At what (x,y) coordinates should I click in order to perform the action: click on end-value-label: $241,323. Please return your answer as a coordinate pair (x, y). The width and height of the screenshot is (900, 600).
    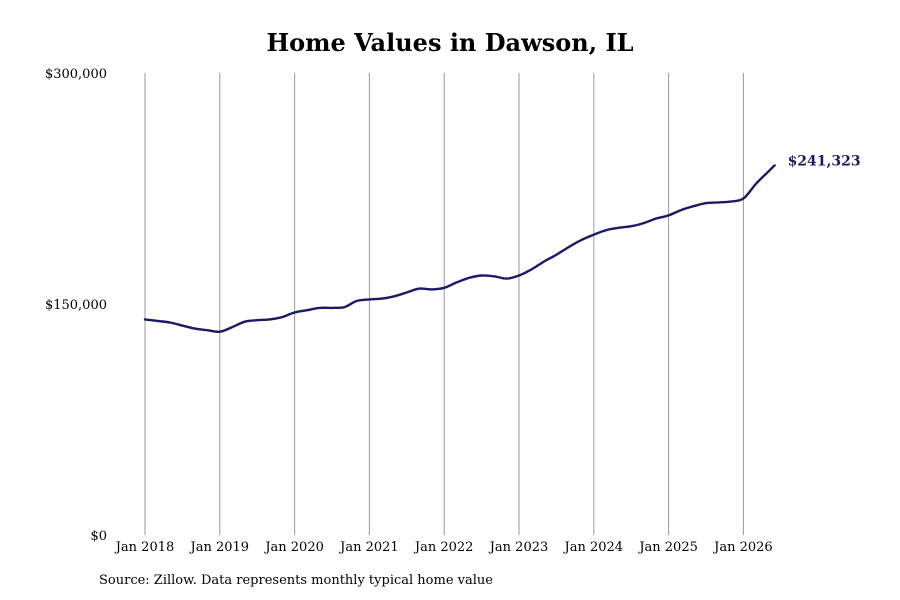
    Looking at the image, I should click on (824, 161).